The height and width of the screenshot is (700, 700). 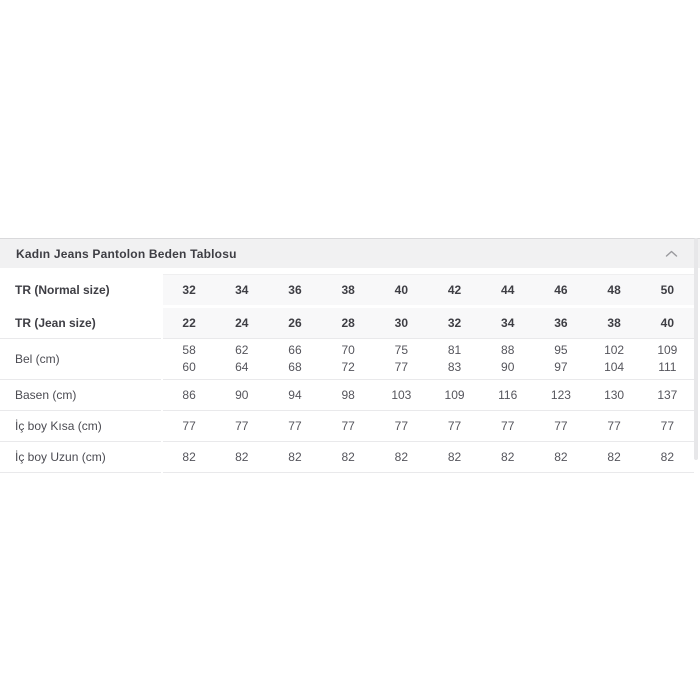 I want to click on size-value-cell: 98, so click(x=348, y=395).